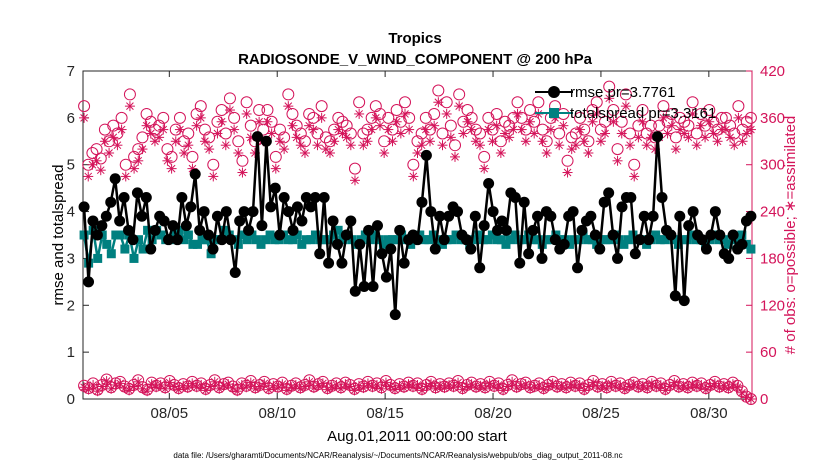  Describe the element at coordinates (772, 305) in the screenshot. I see `y-right-tick-label: 120` at that location.